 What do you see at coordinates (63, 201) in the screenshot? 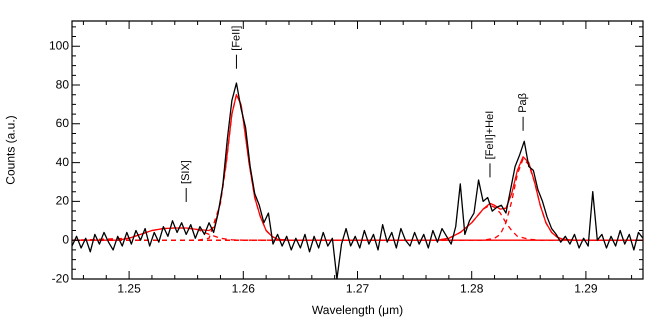
I see `y-tick-label: 20` at bounding box center [63, 201].